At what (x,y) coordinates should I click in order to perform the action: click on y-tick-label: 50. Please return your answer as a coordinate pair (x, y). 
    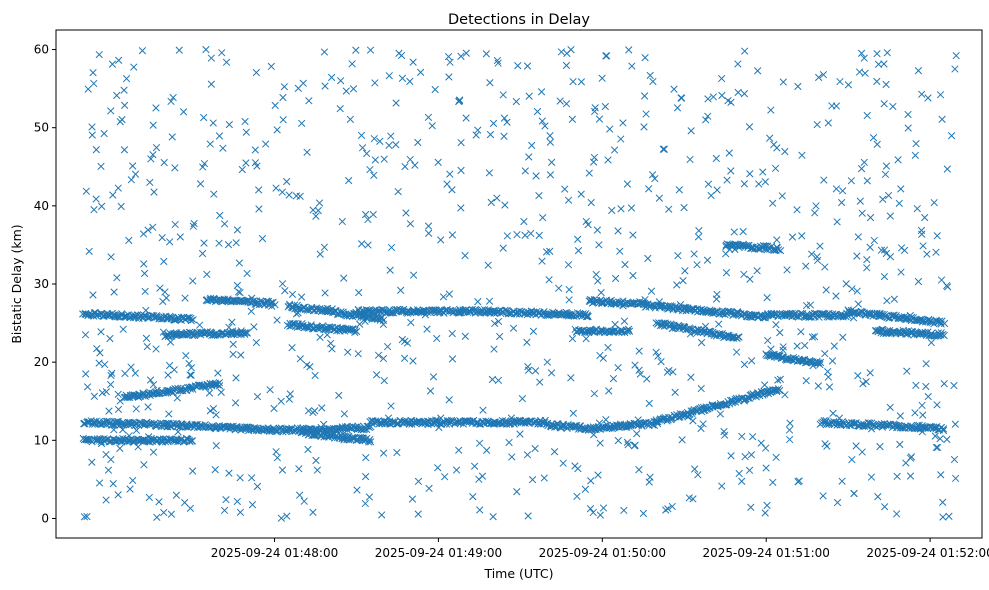
    Looking at the image, I should click on (41, 128).